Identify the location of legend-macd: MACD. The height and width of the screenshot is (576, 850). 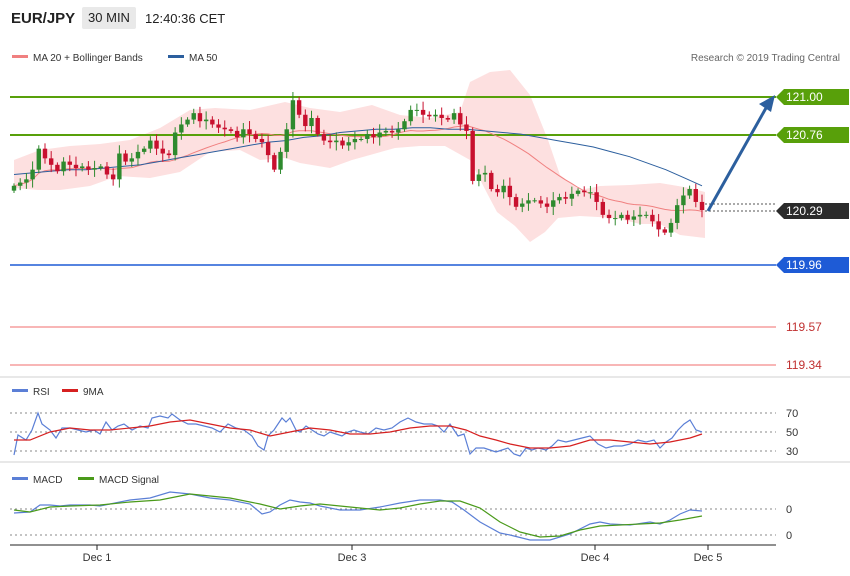
(47, 480).